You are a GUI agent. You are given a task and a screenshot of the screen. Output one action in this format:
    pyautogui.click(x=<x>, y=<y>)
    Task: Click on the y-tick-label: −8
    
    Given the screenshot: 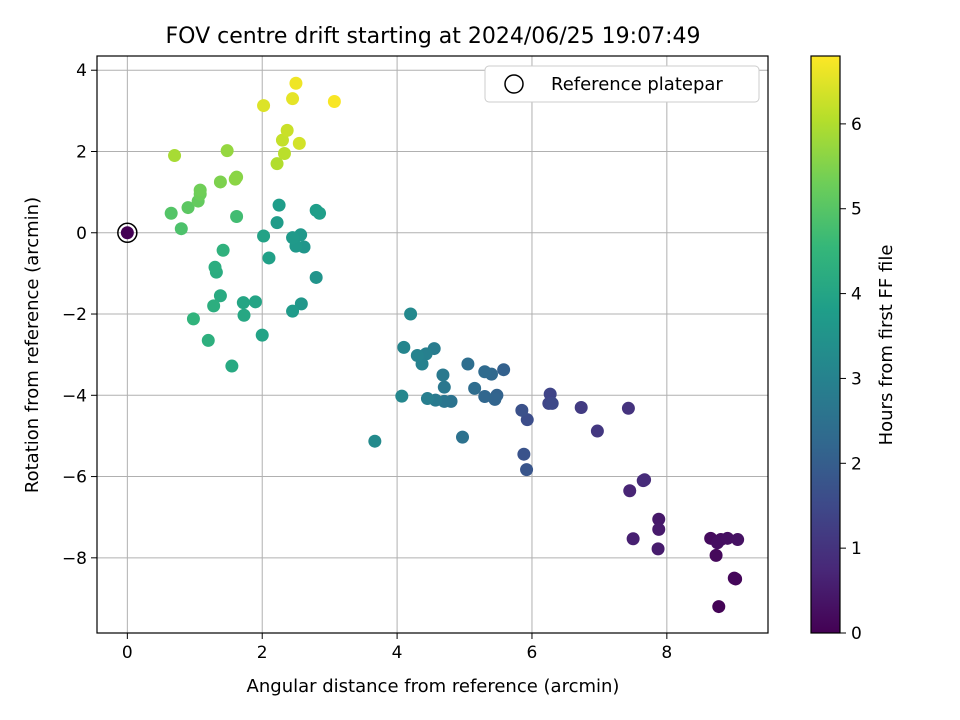 What is the action you would take?
    pyautogui.click(x=74, y=559)
    